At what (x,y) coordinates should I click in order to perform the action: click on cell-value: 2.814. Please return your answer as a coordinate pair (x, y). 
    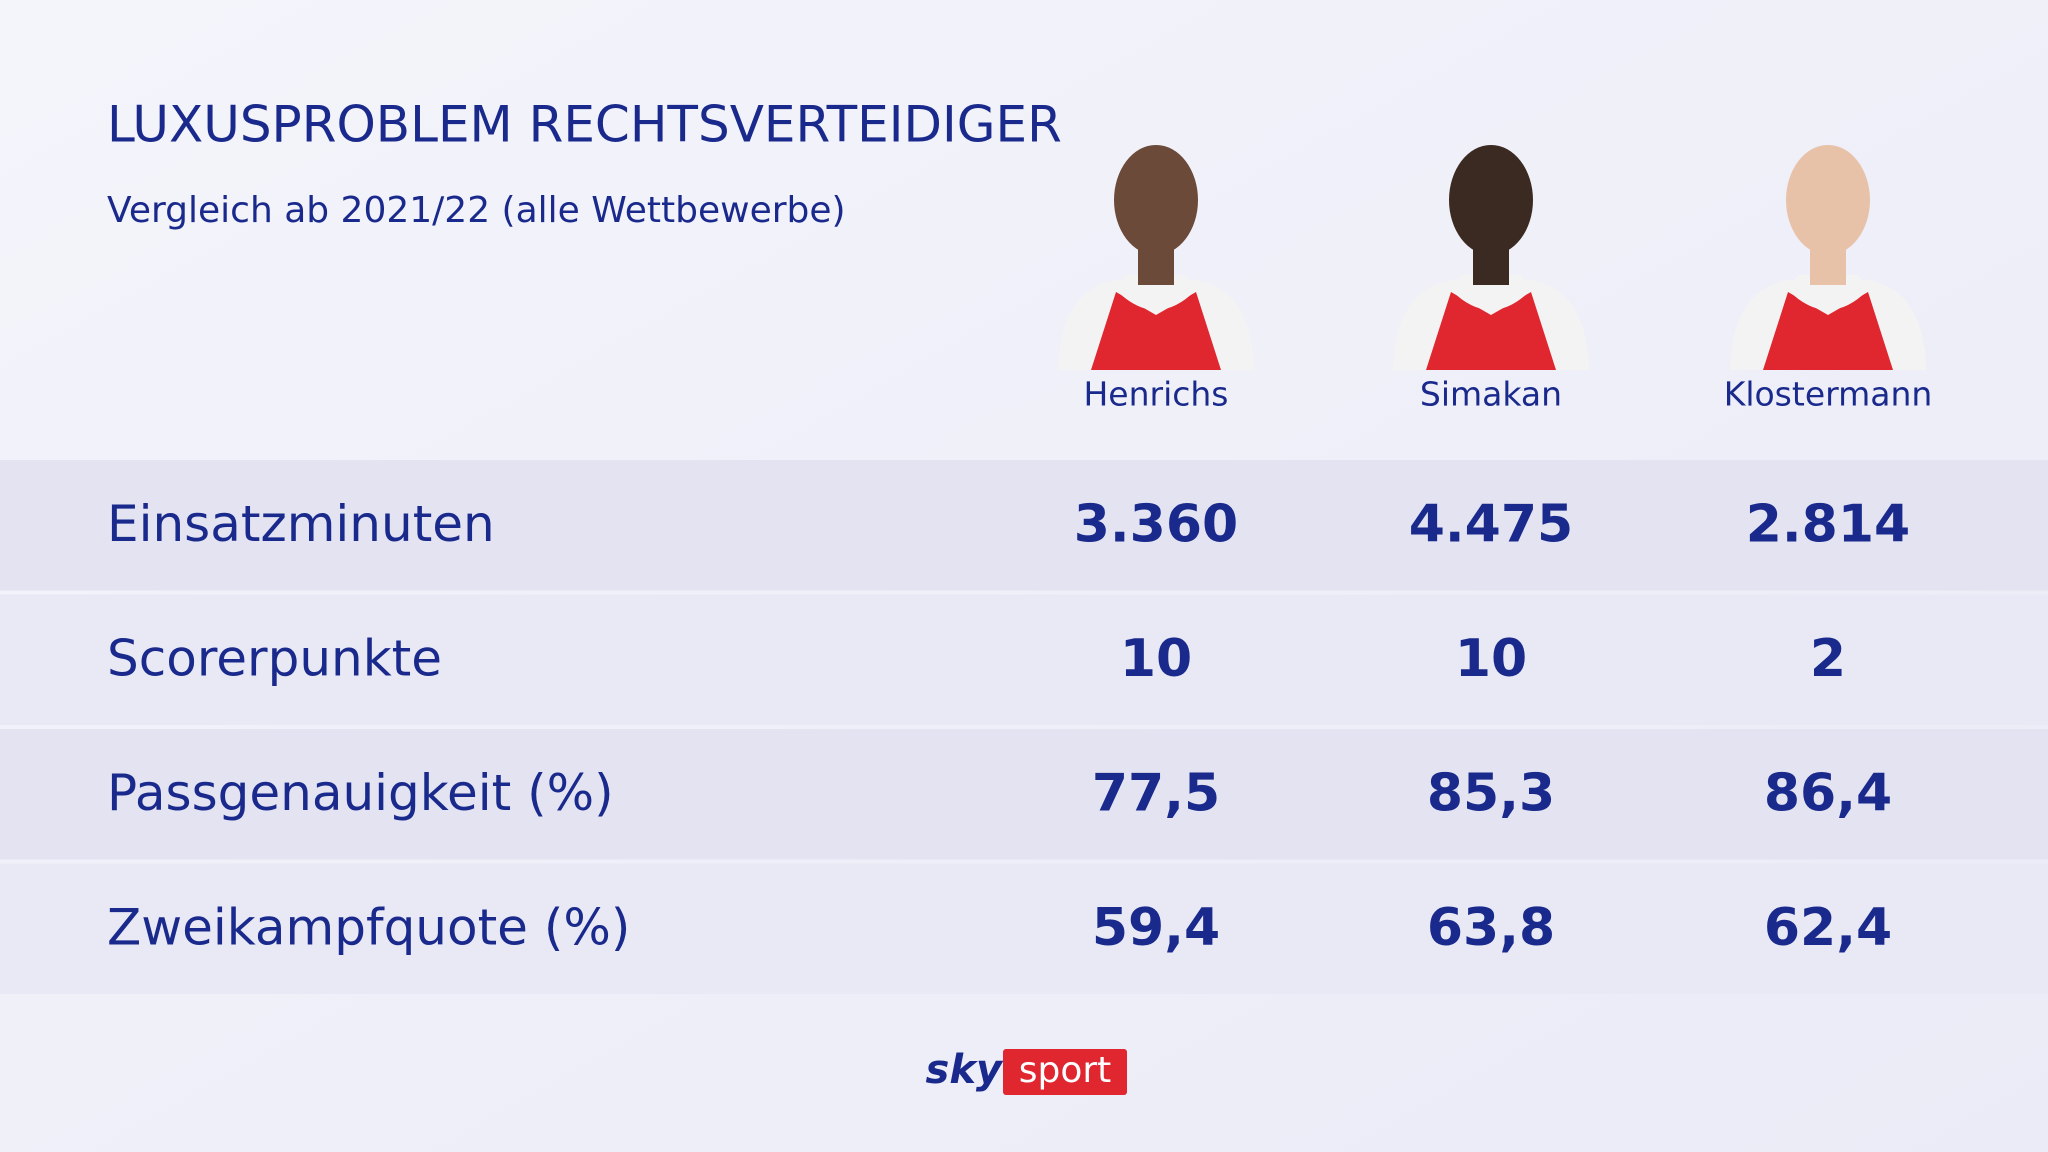
    Looking at the image, I should click on (1828, 524).